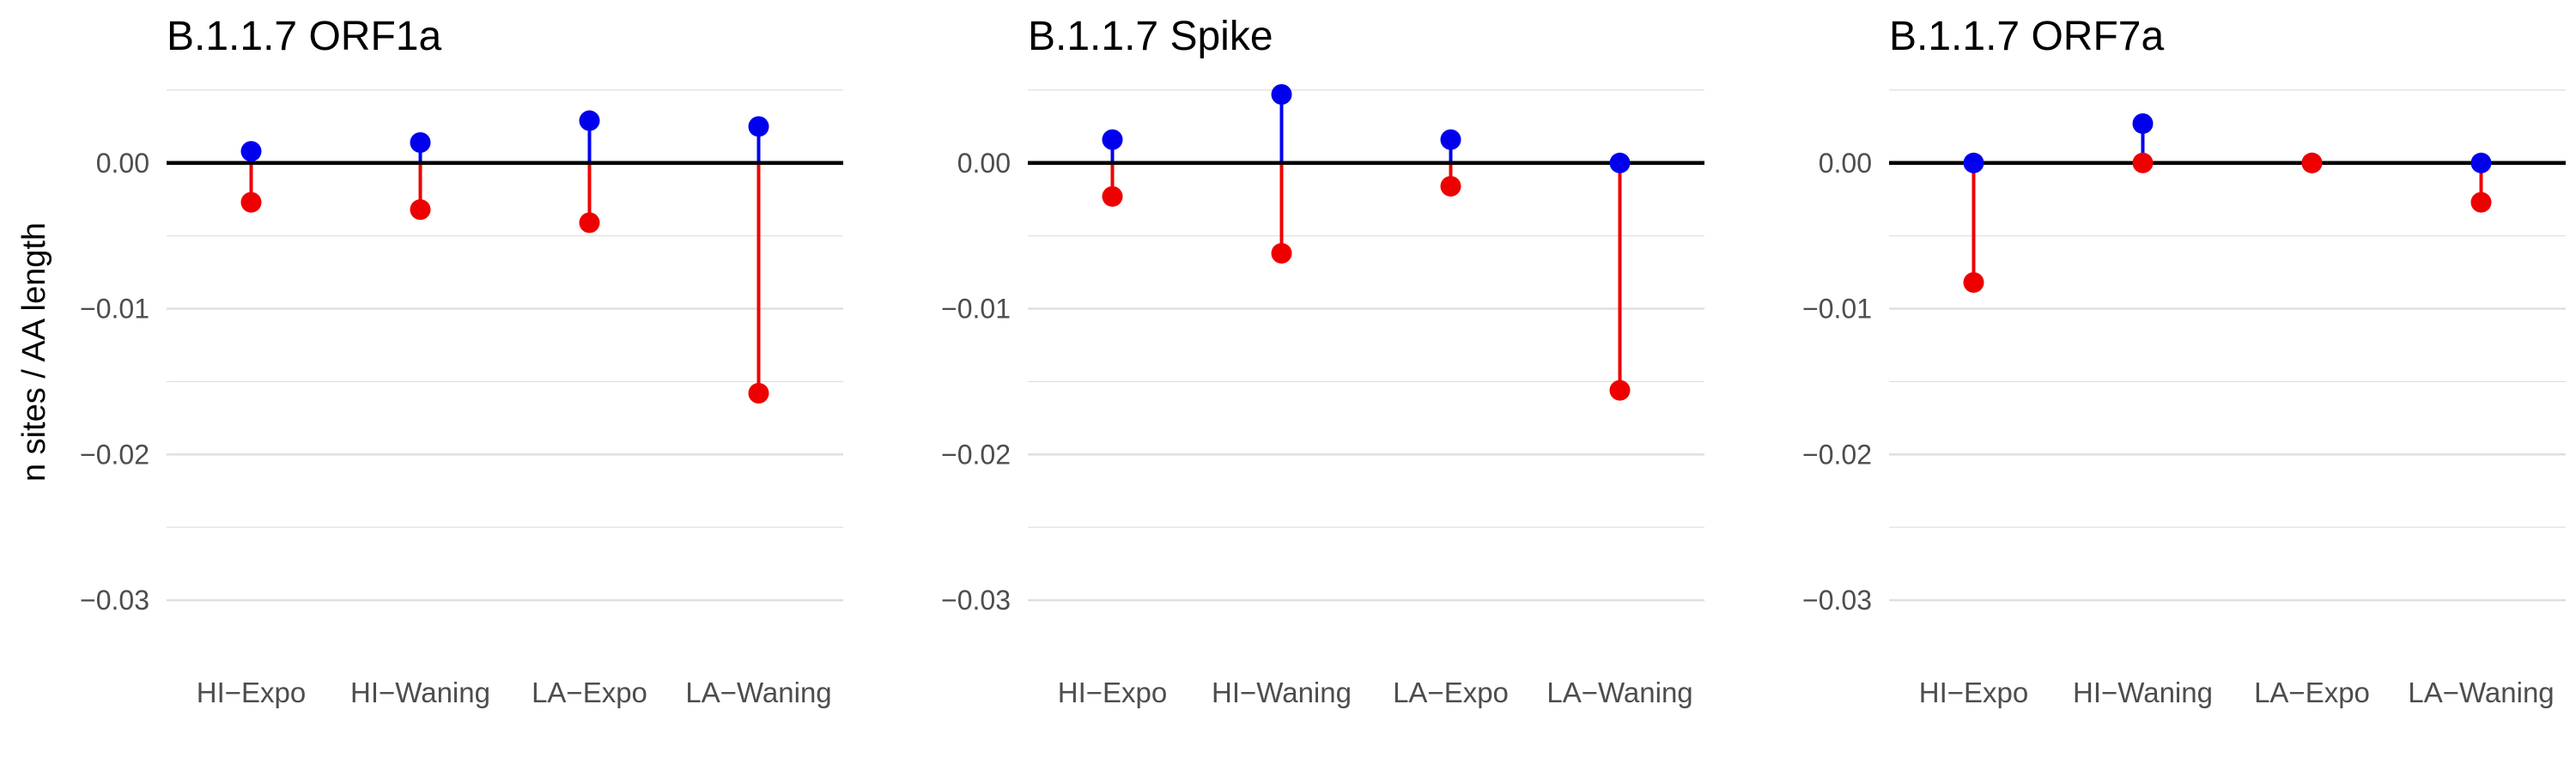  What do you see at coordinates (34, 352) in the screenshot?
I see `y-axis-label: n sites / AA length` at bounding box center [34, 352].